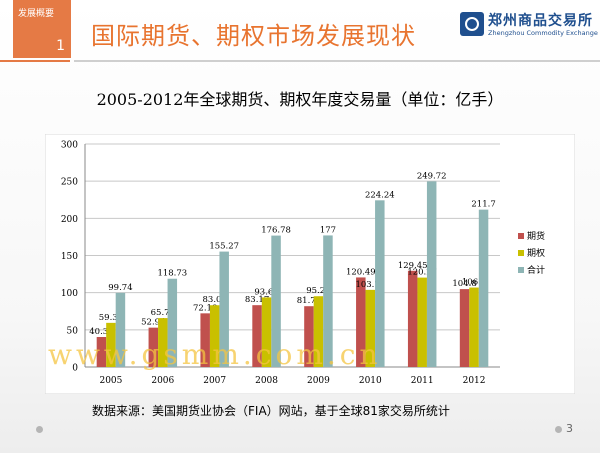 The width and height of the screenshot is (600, 453). I want to click on exchange-logo: 郑州商品交易所 Zhengzhou Commodity Exchange, so click(529, 28).